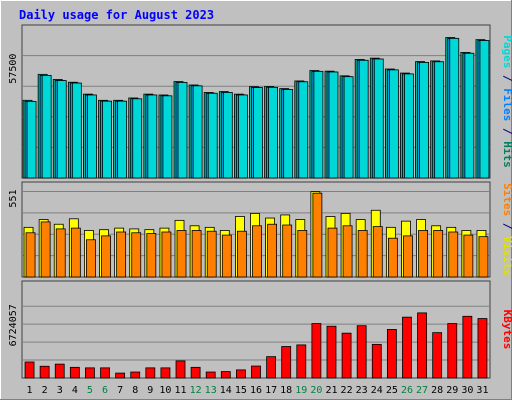  Describe the element at coordinates (422, 390) in the screenshot. I see `x-tick-label: 27` at that location.